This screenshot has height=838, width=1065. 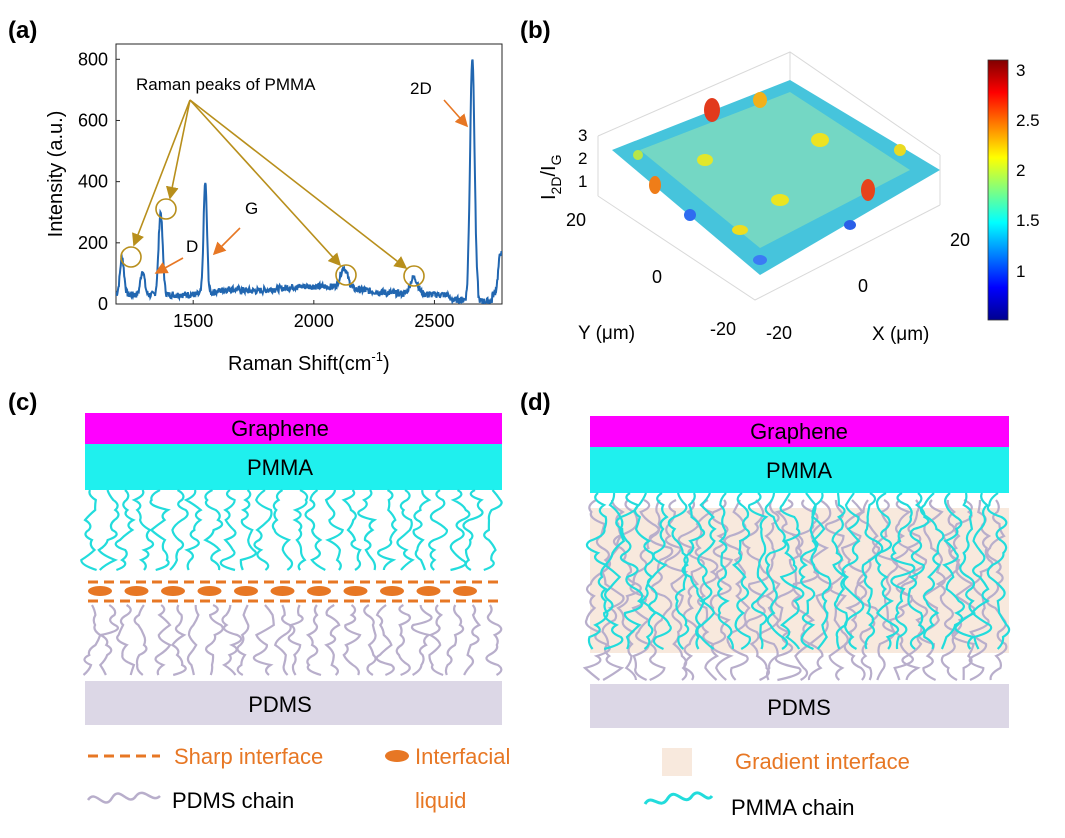 What do you see at coordinates (779, 333) in the screenshot?
I see `x-tick: -20` at bounding box center [779, 333].